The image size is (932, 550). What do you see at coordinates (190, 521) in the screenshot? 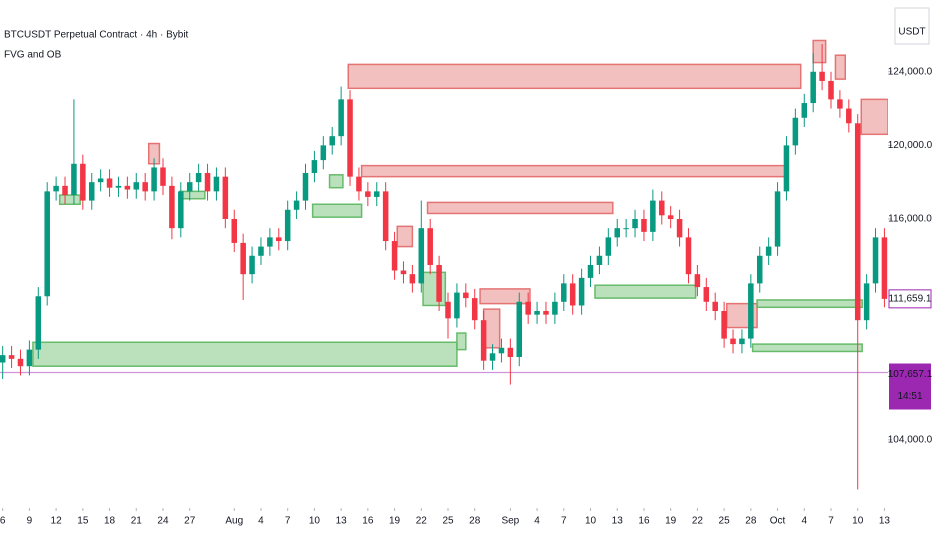
I see `x-tick-label: 27` at bounding box center [190, 521].